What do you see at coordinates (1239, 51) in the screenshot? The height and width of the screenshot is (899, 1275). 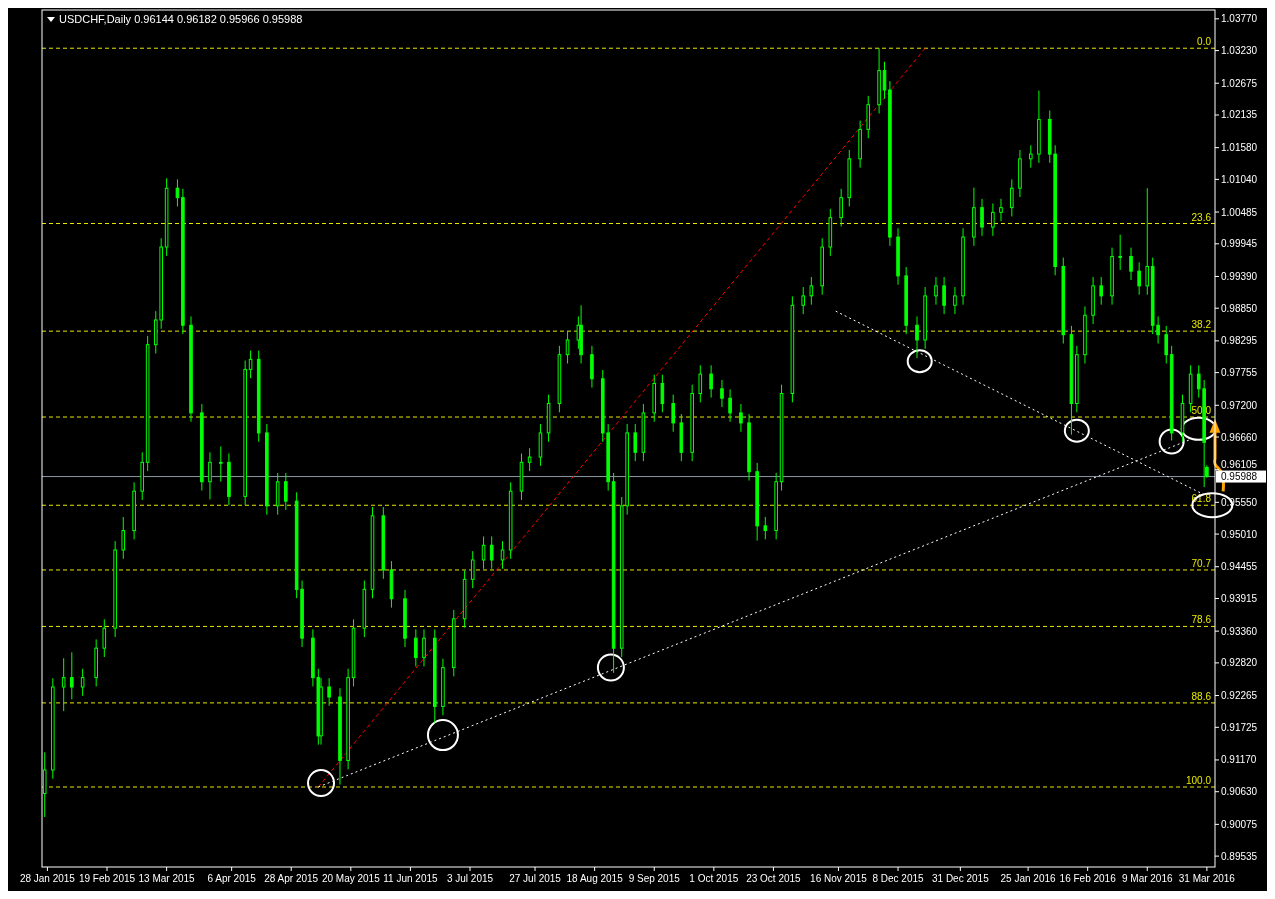 I see `y-tick-label: 1.03230` at bounding box center [1239, 51].